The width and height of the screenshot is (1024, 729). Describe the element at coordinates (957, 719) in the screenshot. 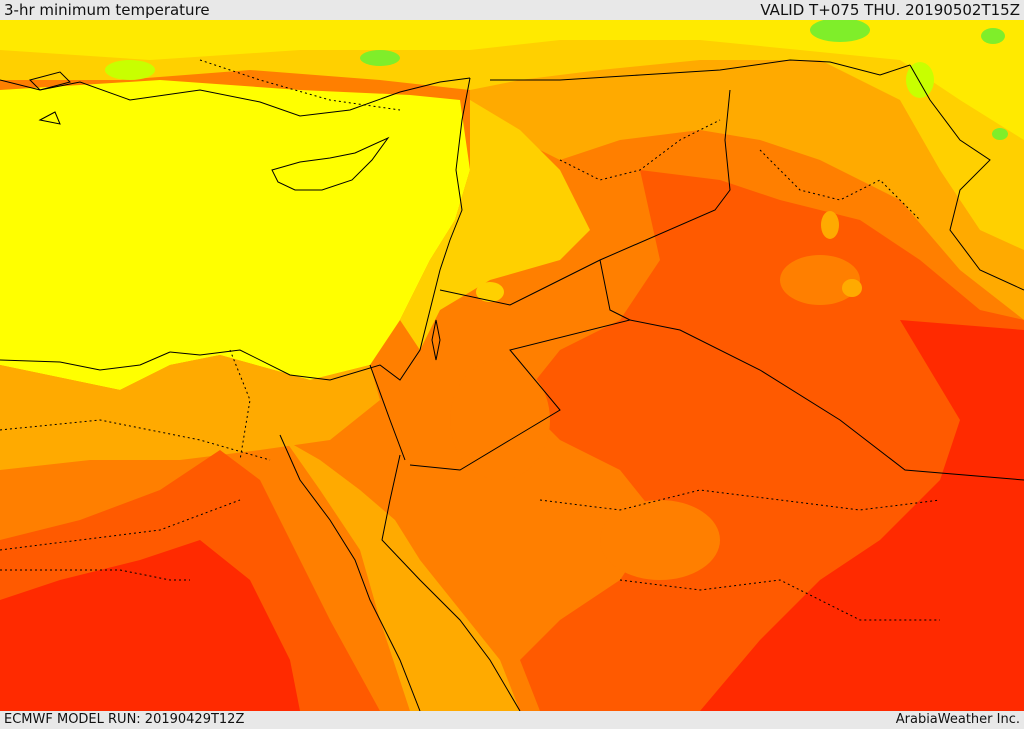

I see `credit: ArabiaWeather Inc.` at that location.